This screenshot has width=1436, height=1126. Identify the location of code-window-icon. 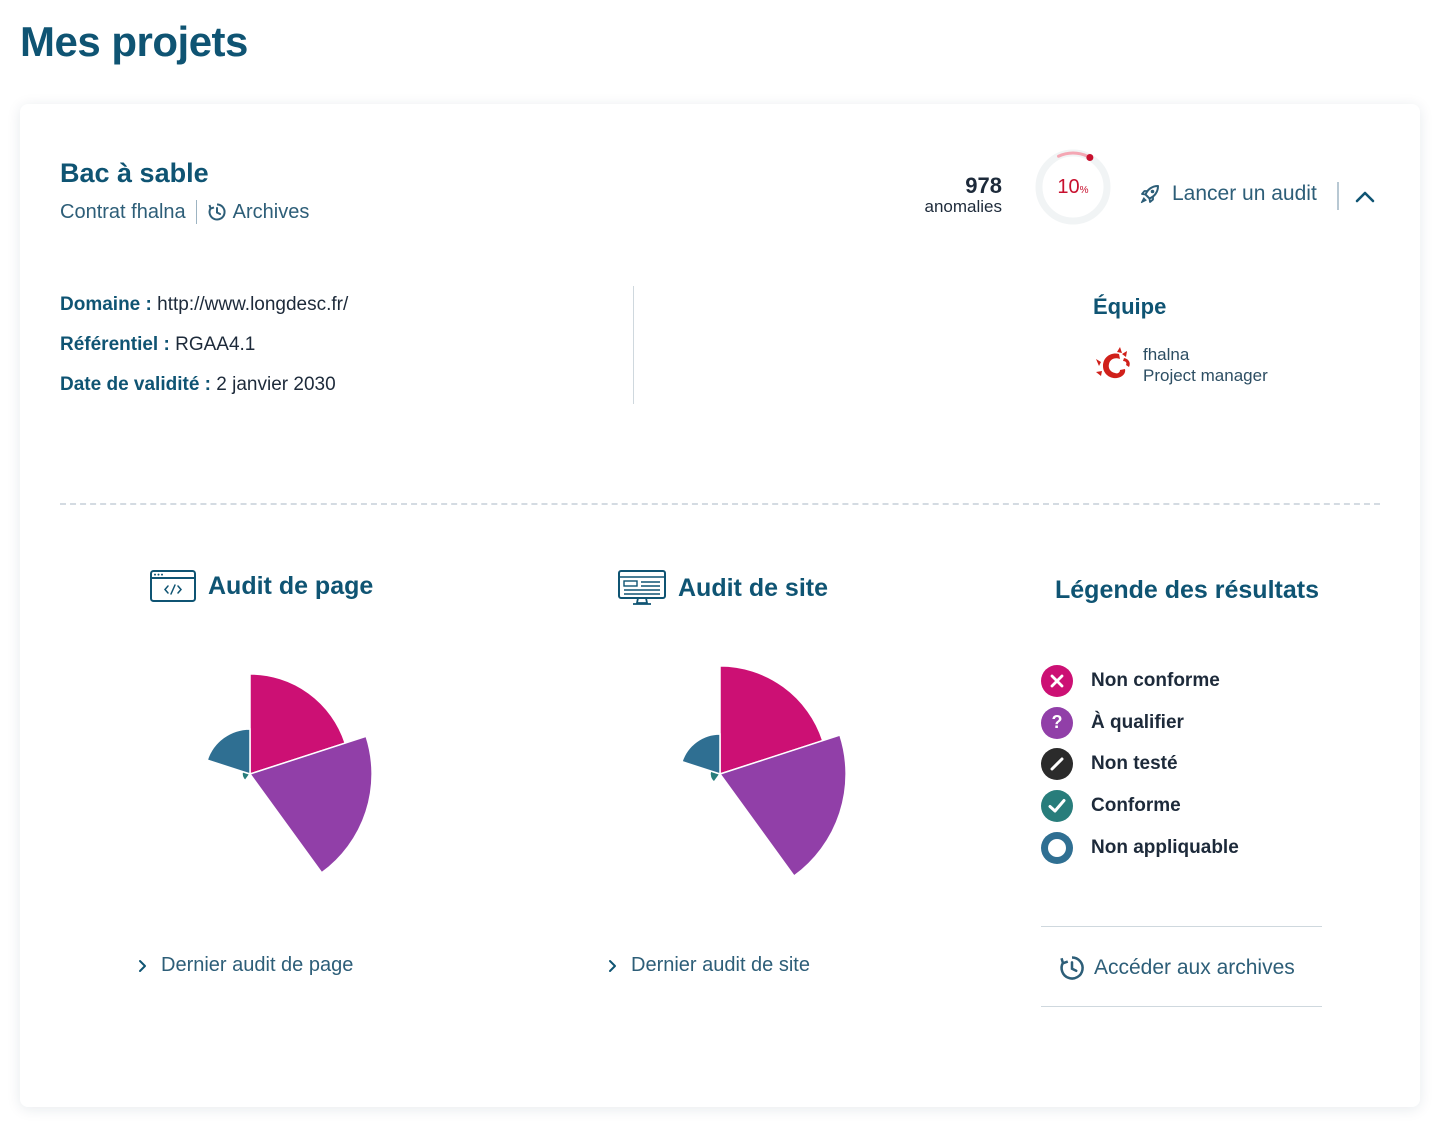
(173, 586).